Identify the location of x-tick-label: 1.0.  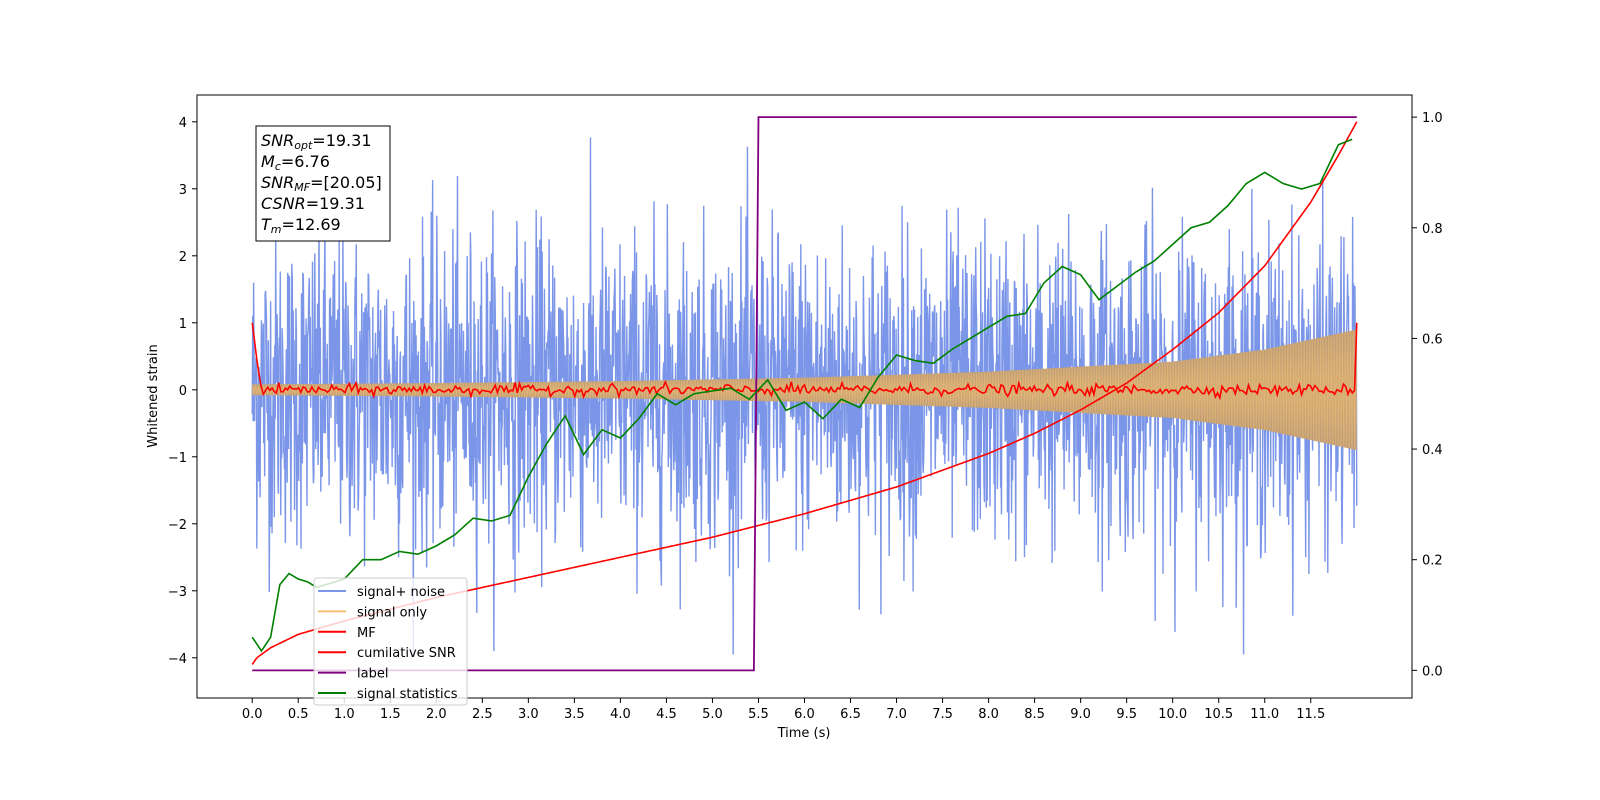
(344, 714).